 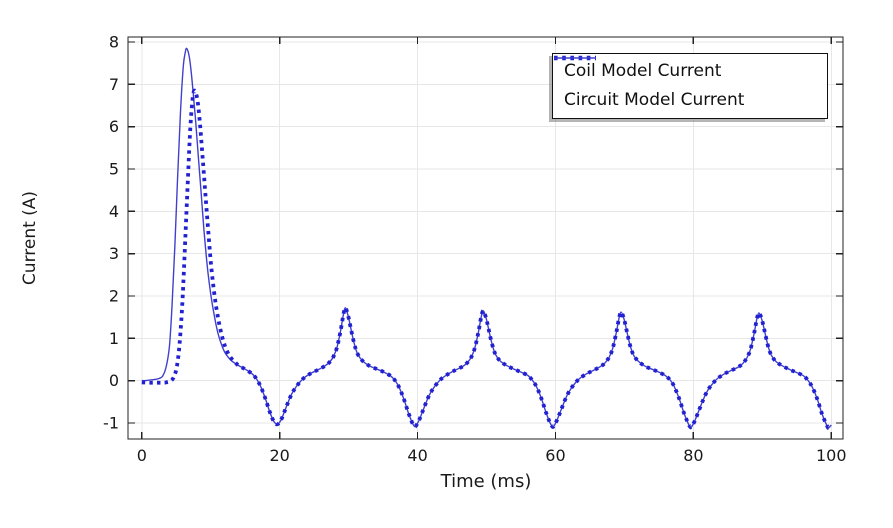 I want to click on y-tick-label: 4, so click(x=114, y=211).